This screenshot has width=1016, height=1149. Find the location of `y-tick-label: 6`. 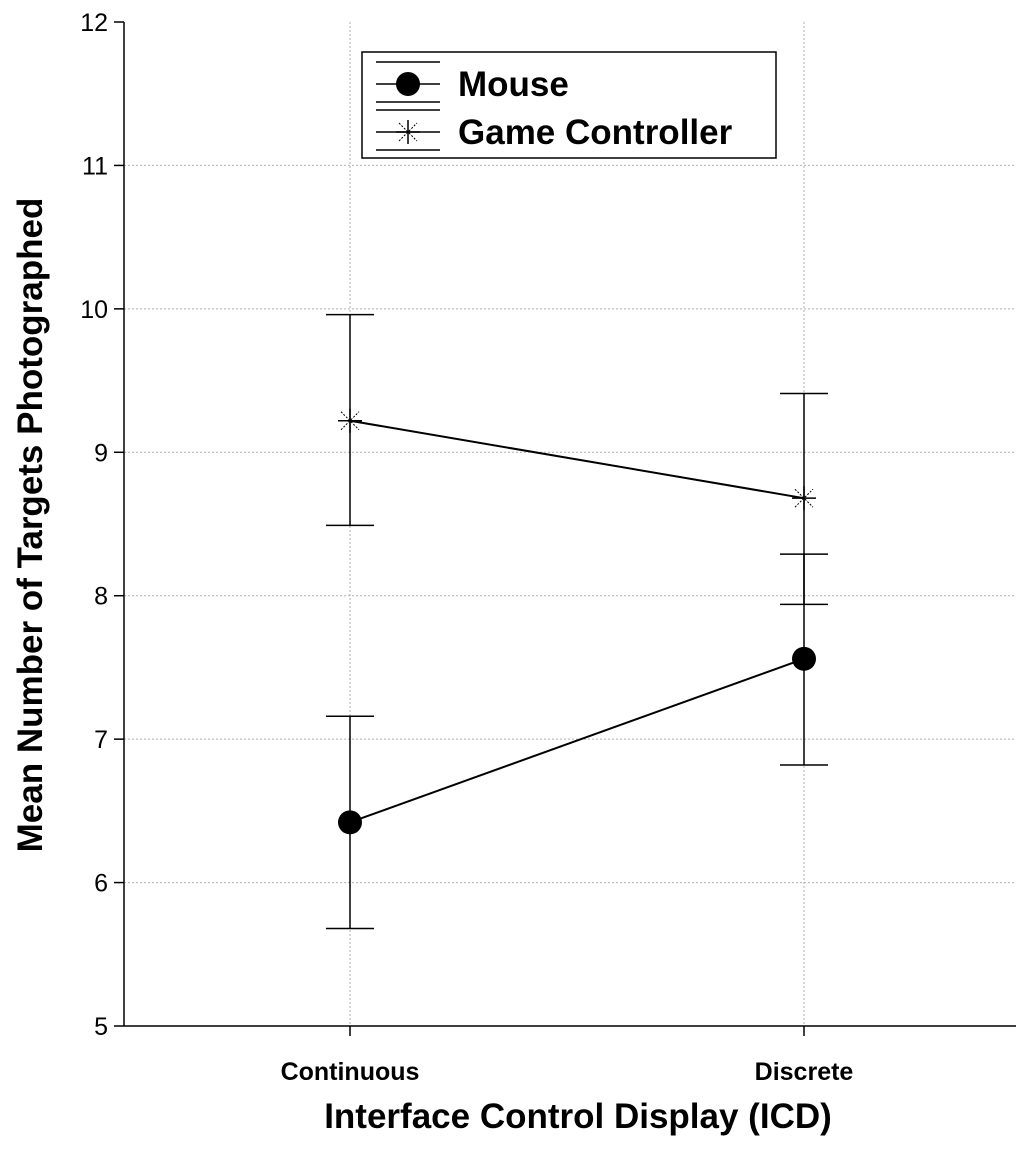

y-tick-label: 6 is located at coordinates (101, 884).